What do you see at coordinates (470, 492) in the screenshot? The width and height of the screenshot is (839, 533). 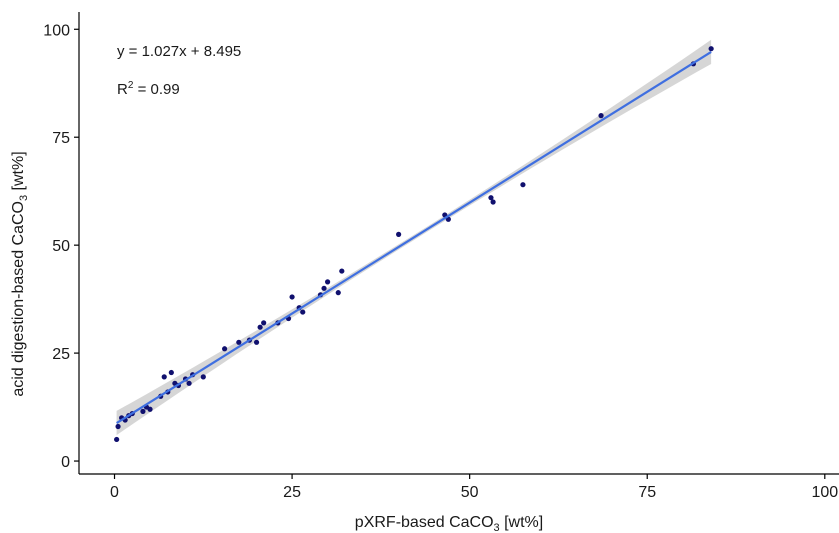 I see `x-tick-label: 50` at bounding box center [470, 492].